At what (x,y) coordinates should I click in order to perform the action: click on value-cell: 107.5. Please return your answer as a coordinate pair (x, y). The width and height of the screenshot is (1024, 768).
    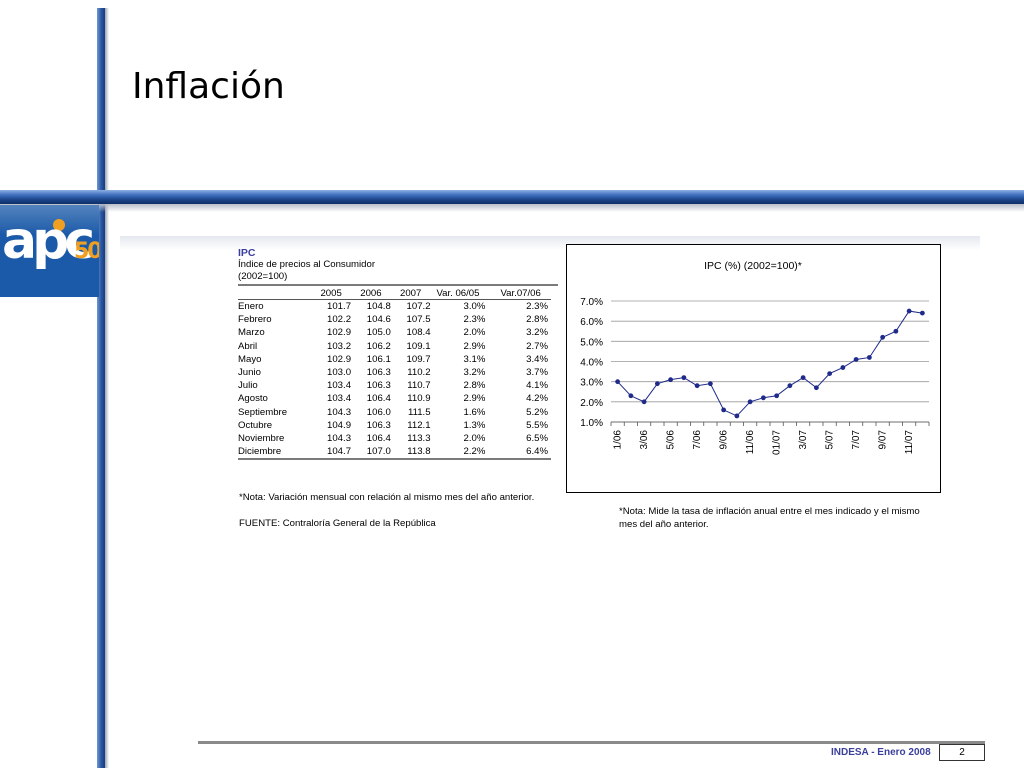
    Looking at the image, I should click on (418, 320).